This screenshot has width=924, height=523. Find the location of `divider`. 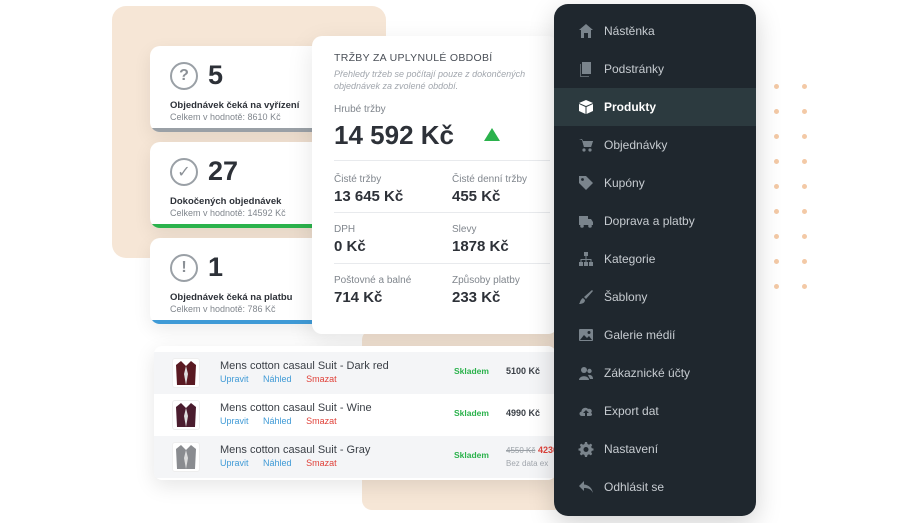

divider is located at coordinates (442, 263).